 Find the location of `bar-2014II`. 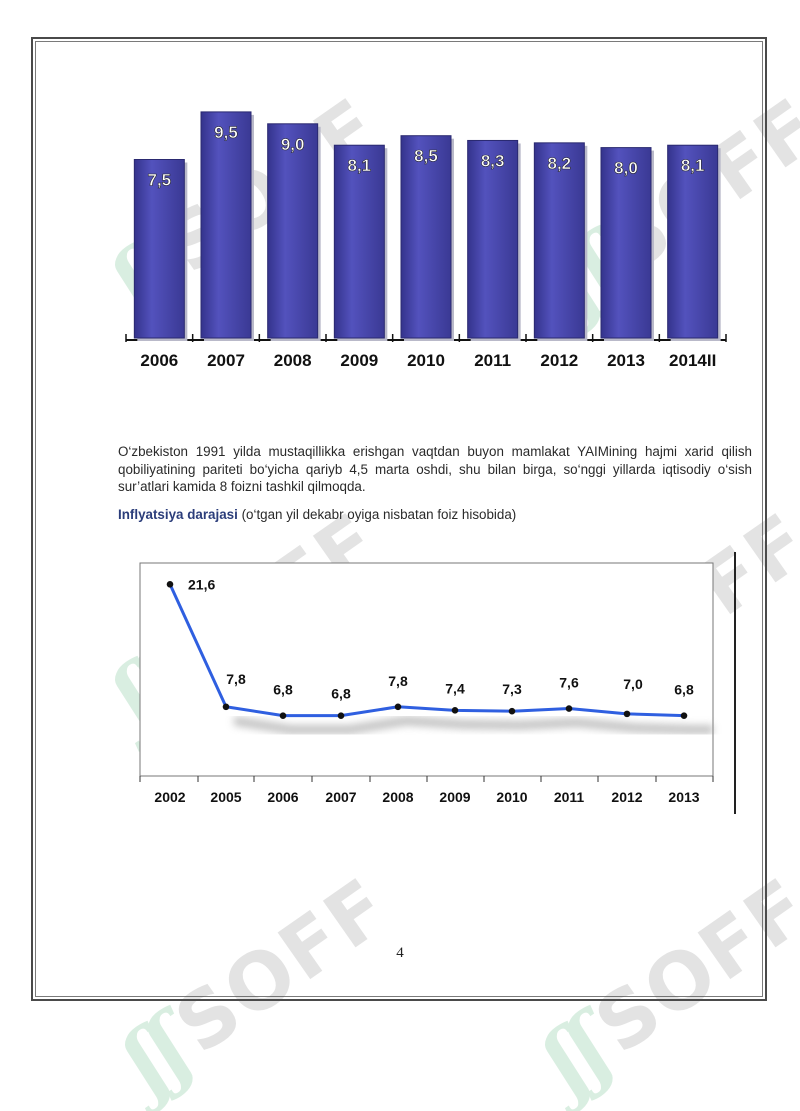

bar-2014II is located at coordinates (693, 241).